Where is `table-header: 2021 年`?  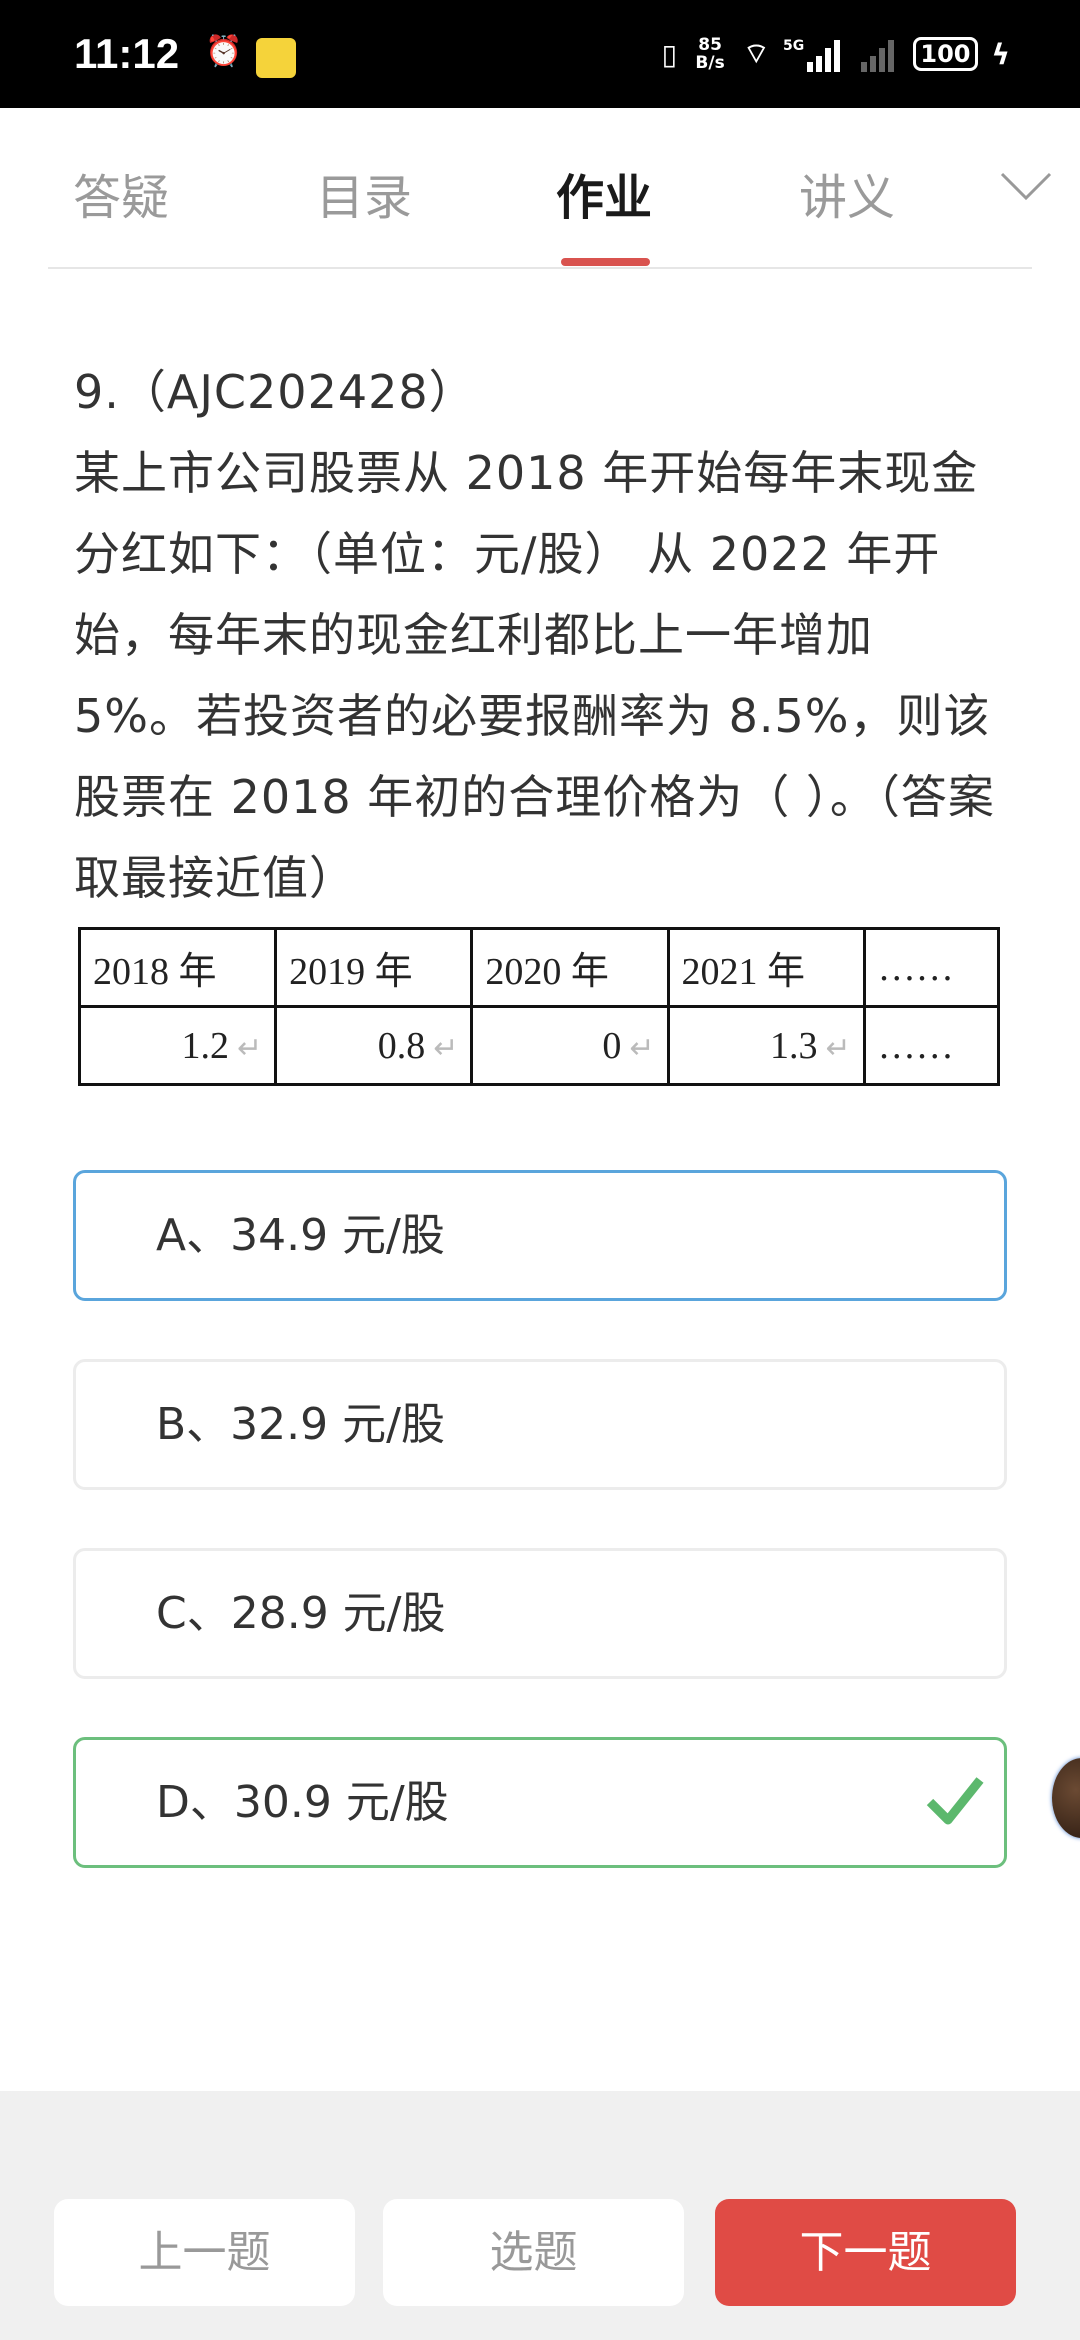 table-header: 2021 年 is located at coordinates (766, 967).